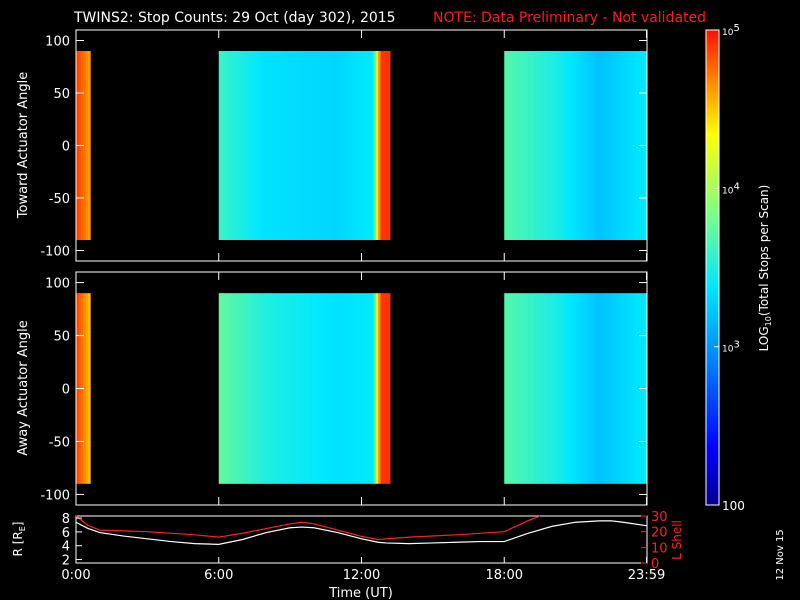  Describe the element at coordinates (712, 267) in the screenshot. I see `colorbar-scale` at that location.